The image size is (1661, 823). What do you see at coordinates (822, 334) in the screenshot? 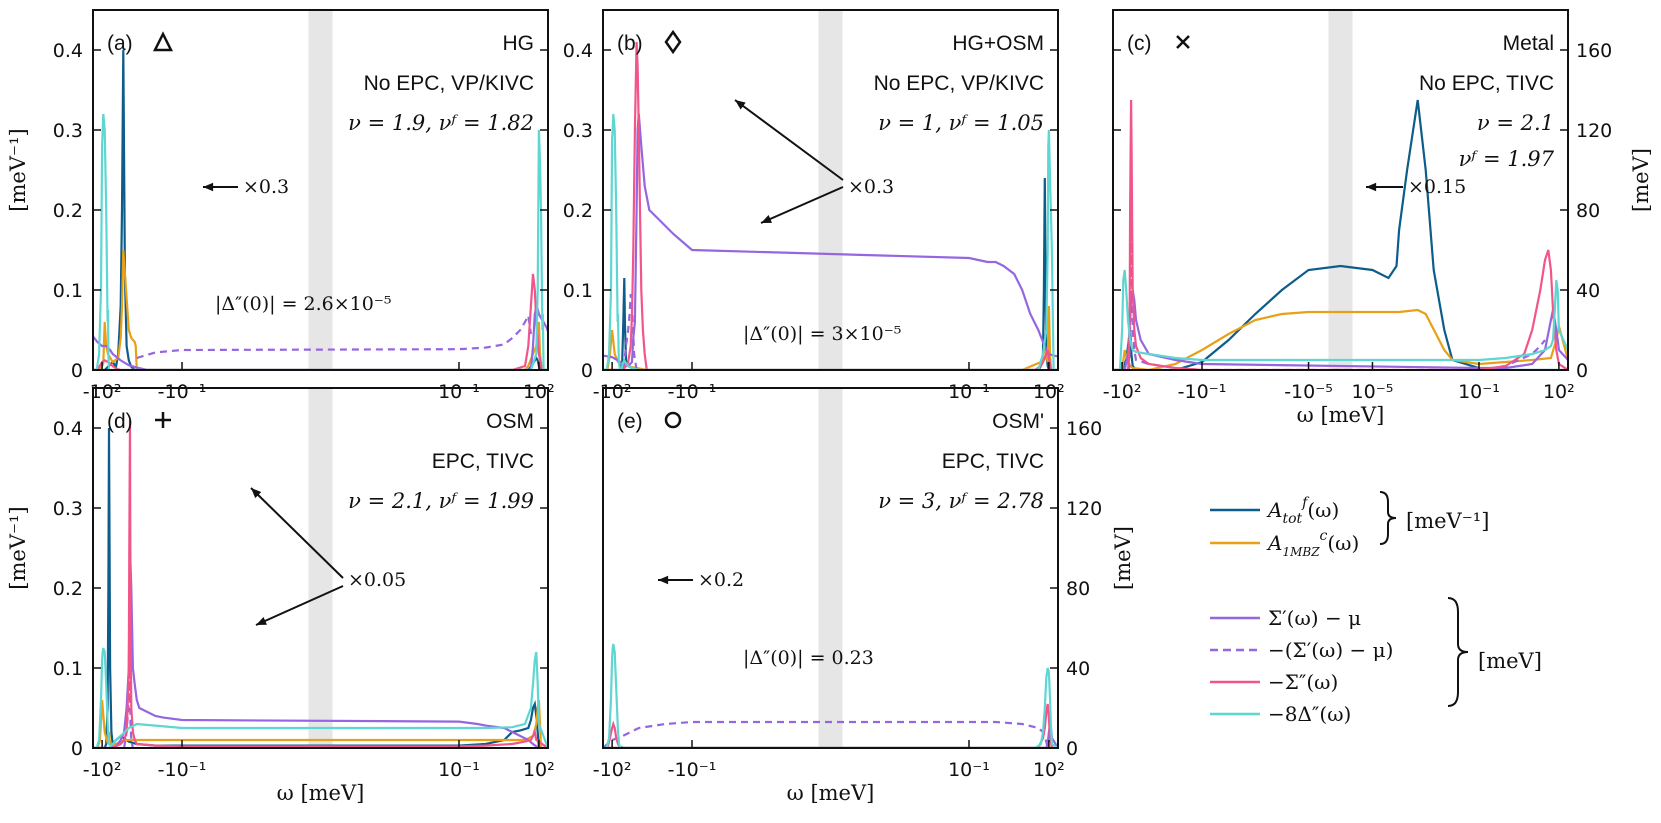
I see `annotation-gap: |Δ″(0)| = 3×10⁻⁵` at bounding box center [822, 334].